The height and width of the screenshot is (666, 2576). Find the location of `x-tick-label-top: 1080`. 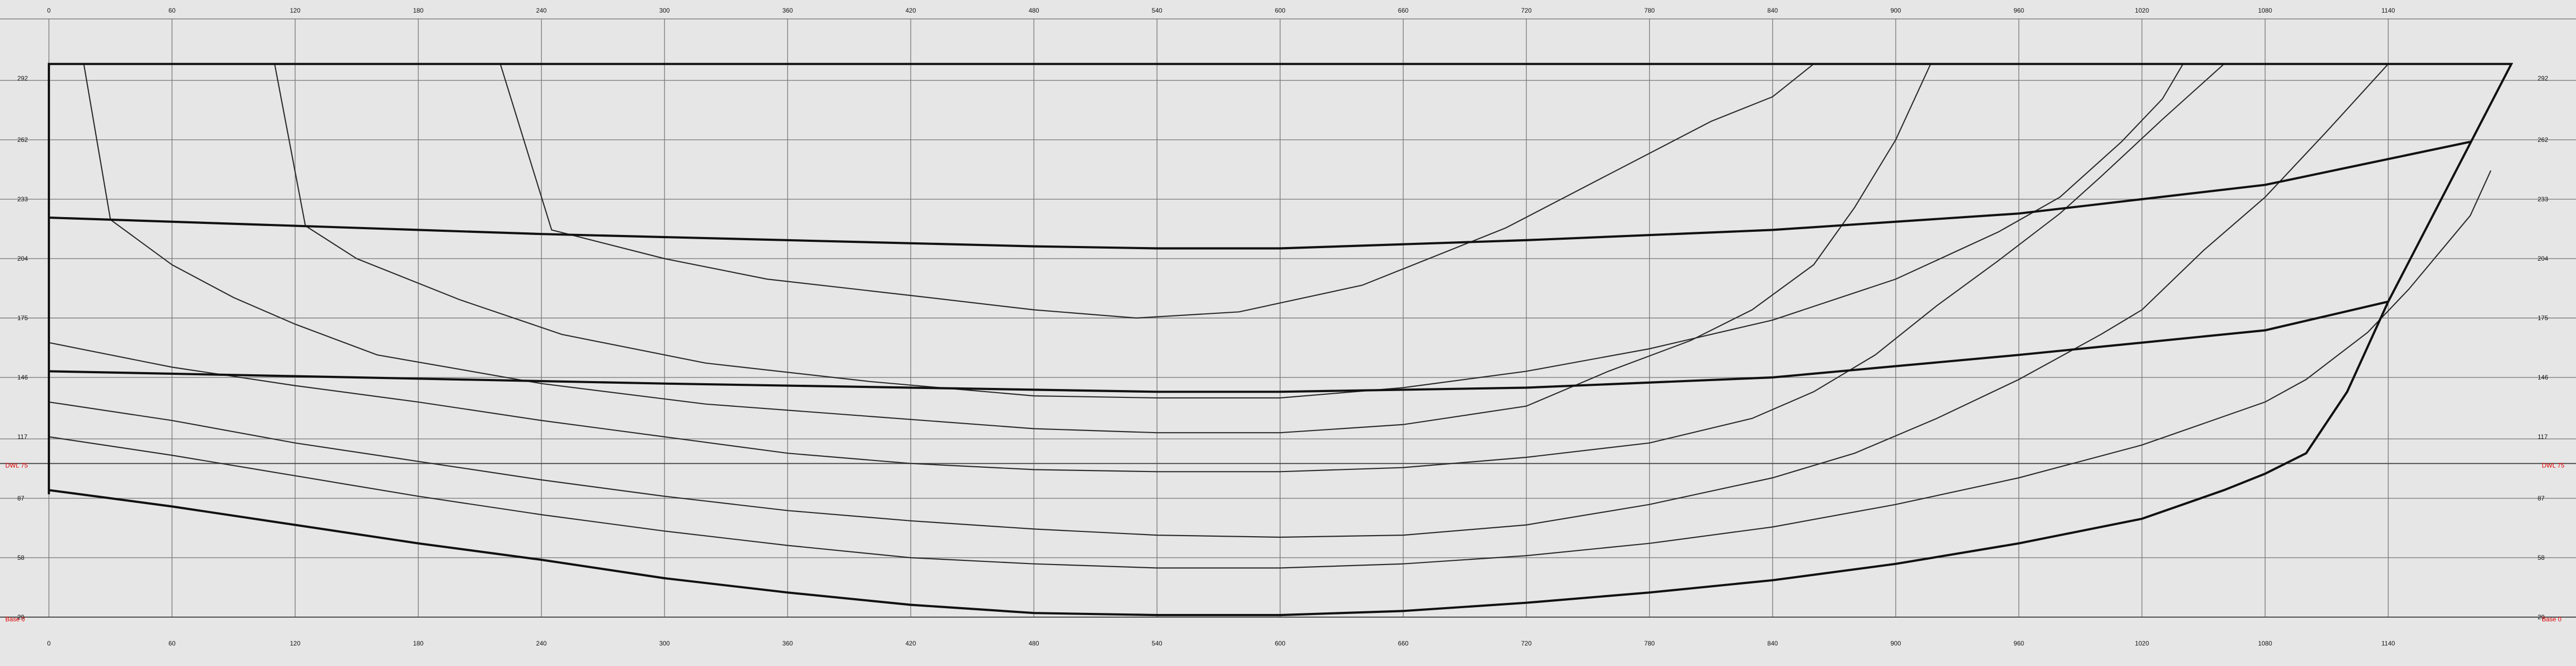

x-tick-label-top: 1080 is located at coordinates (2265, 11).